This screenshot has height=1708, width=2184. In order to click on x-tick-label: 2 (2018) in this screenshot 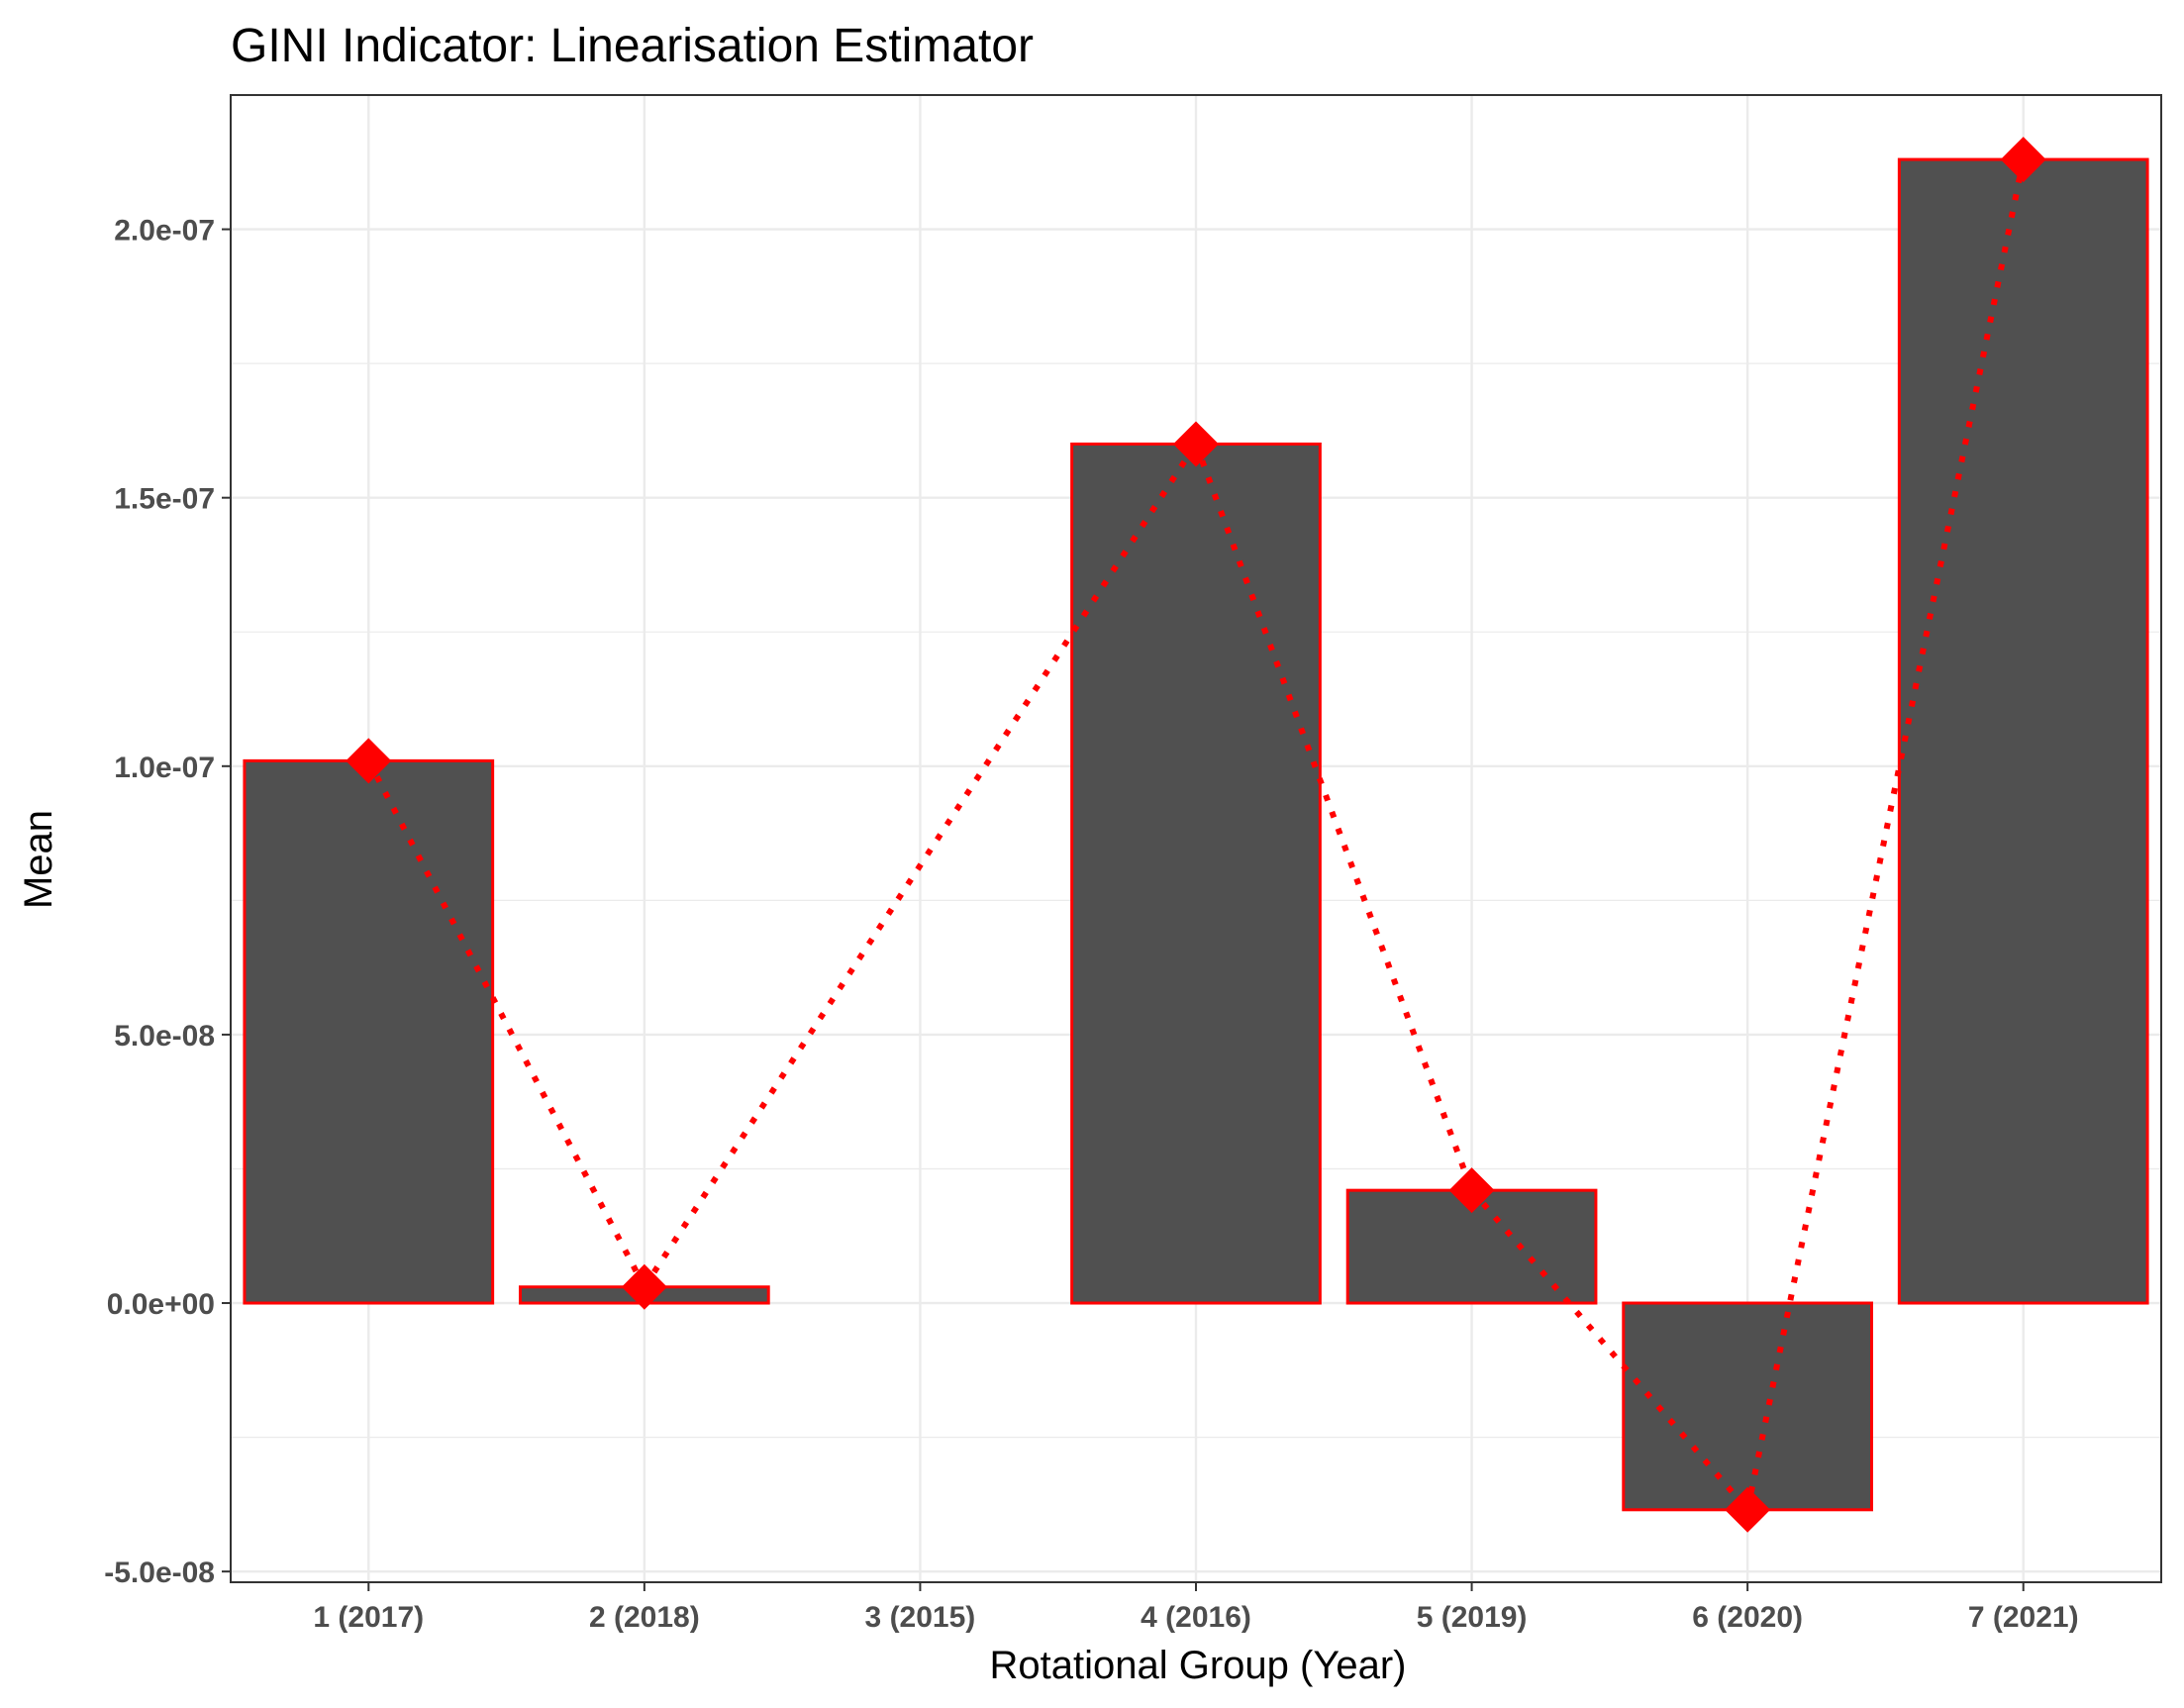, I will do `click(644, 1618)`.